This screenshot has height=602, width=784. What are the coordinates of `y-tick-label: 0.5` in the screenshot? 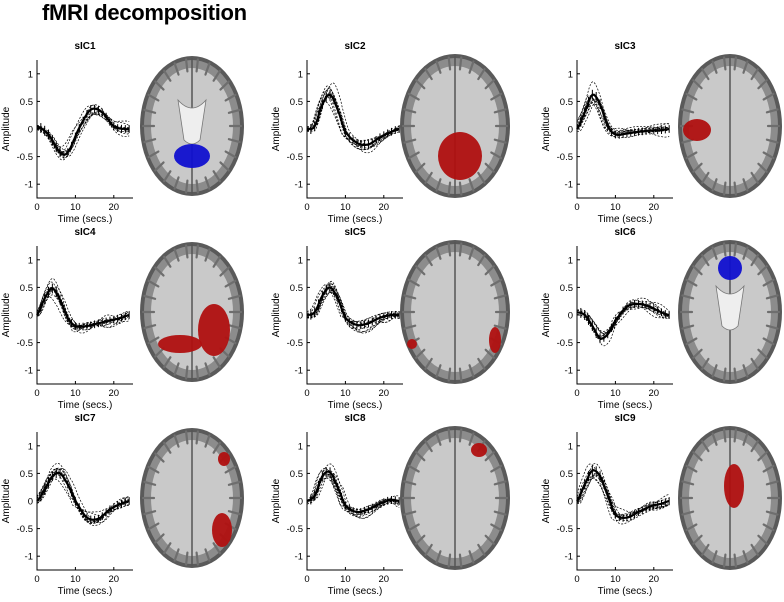 It's located at (296, 288).